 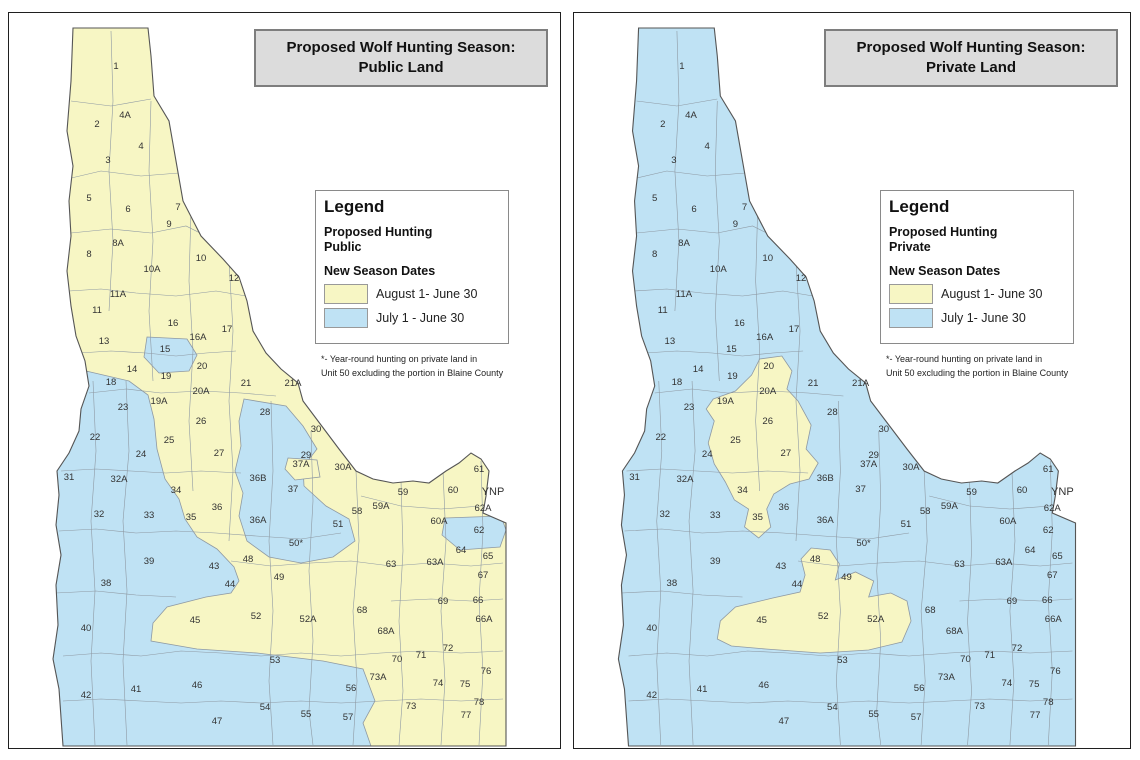 I want to click on unit-label-73A: 73A, so click(x=947, y=677).